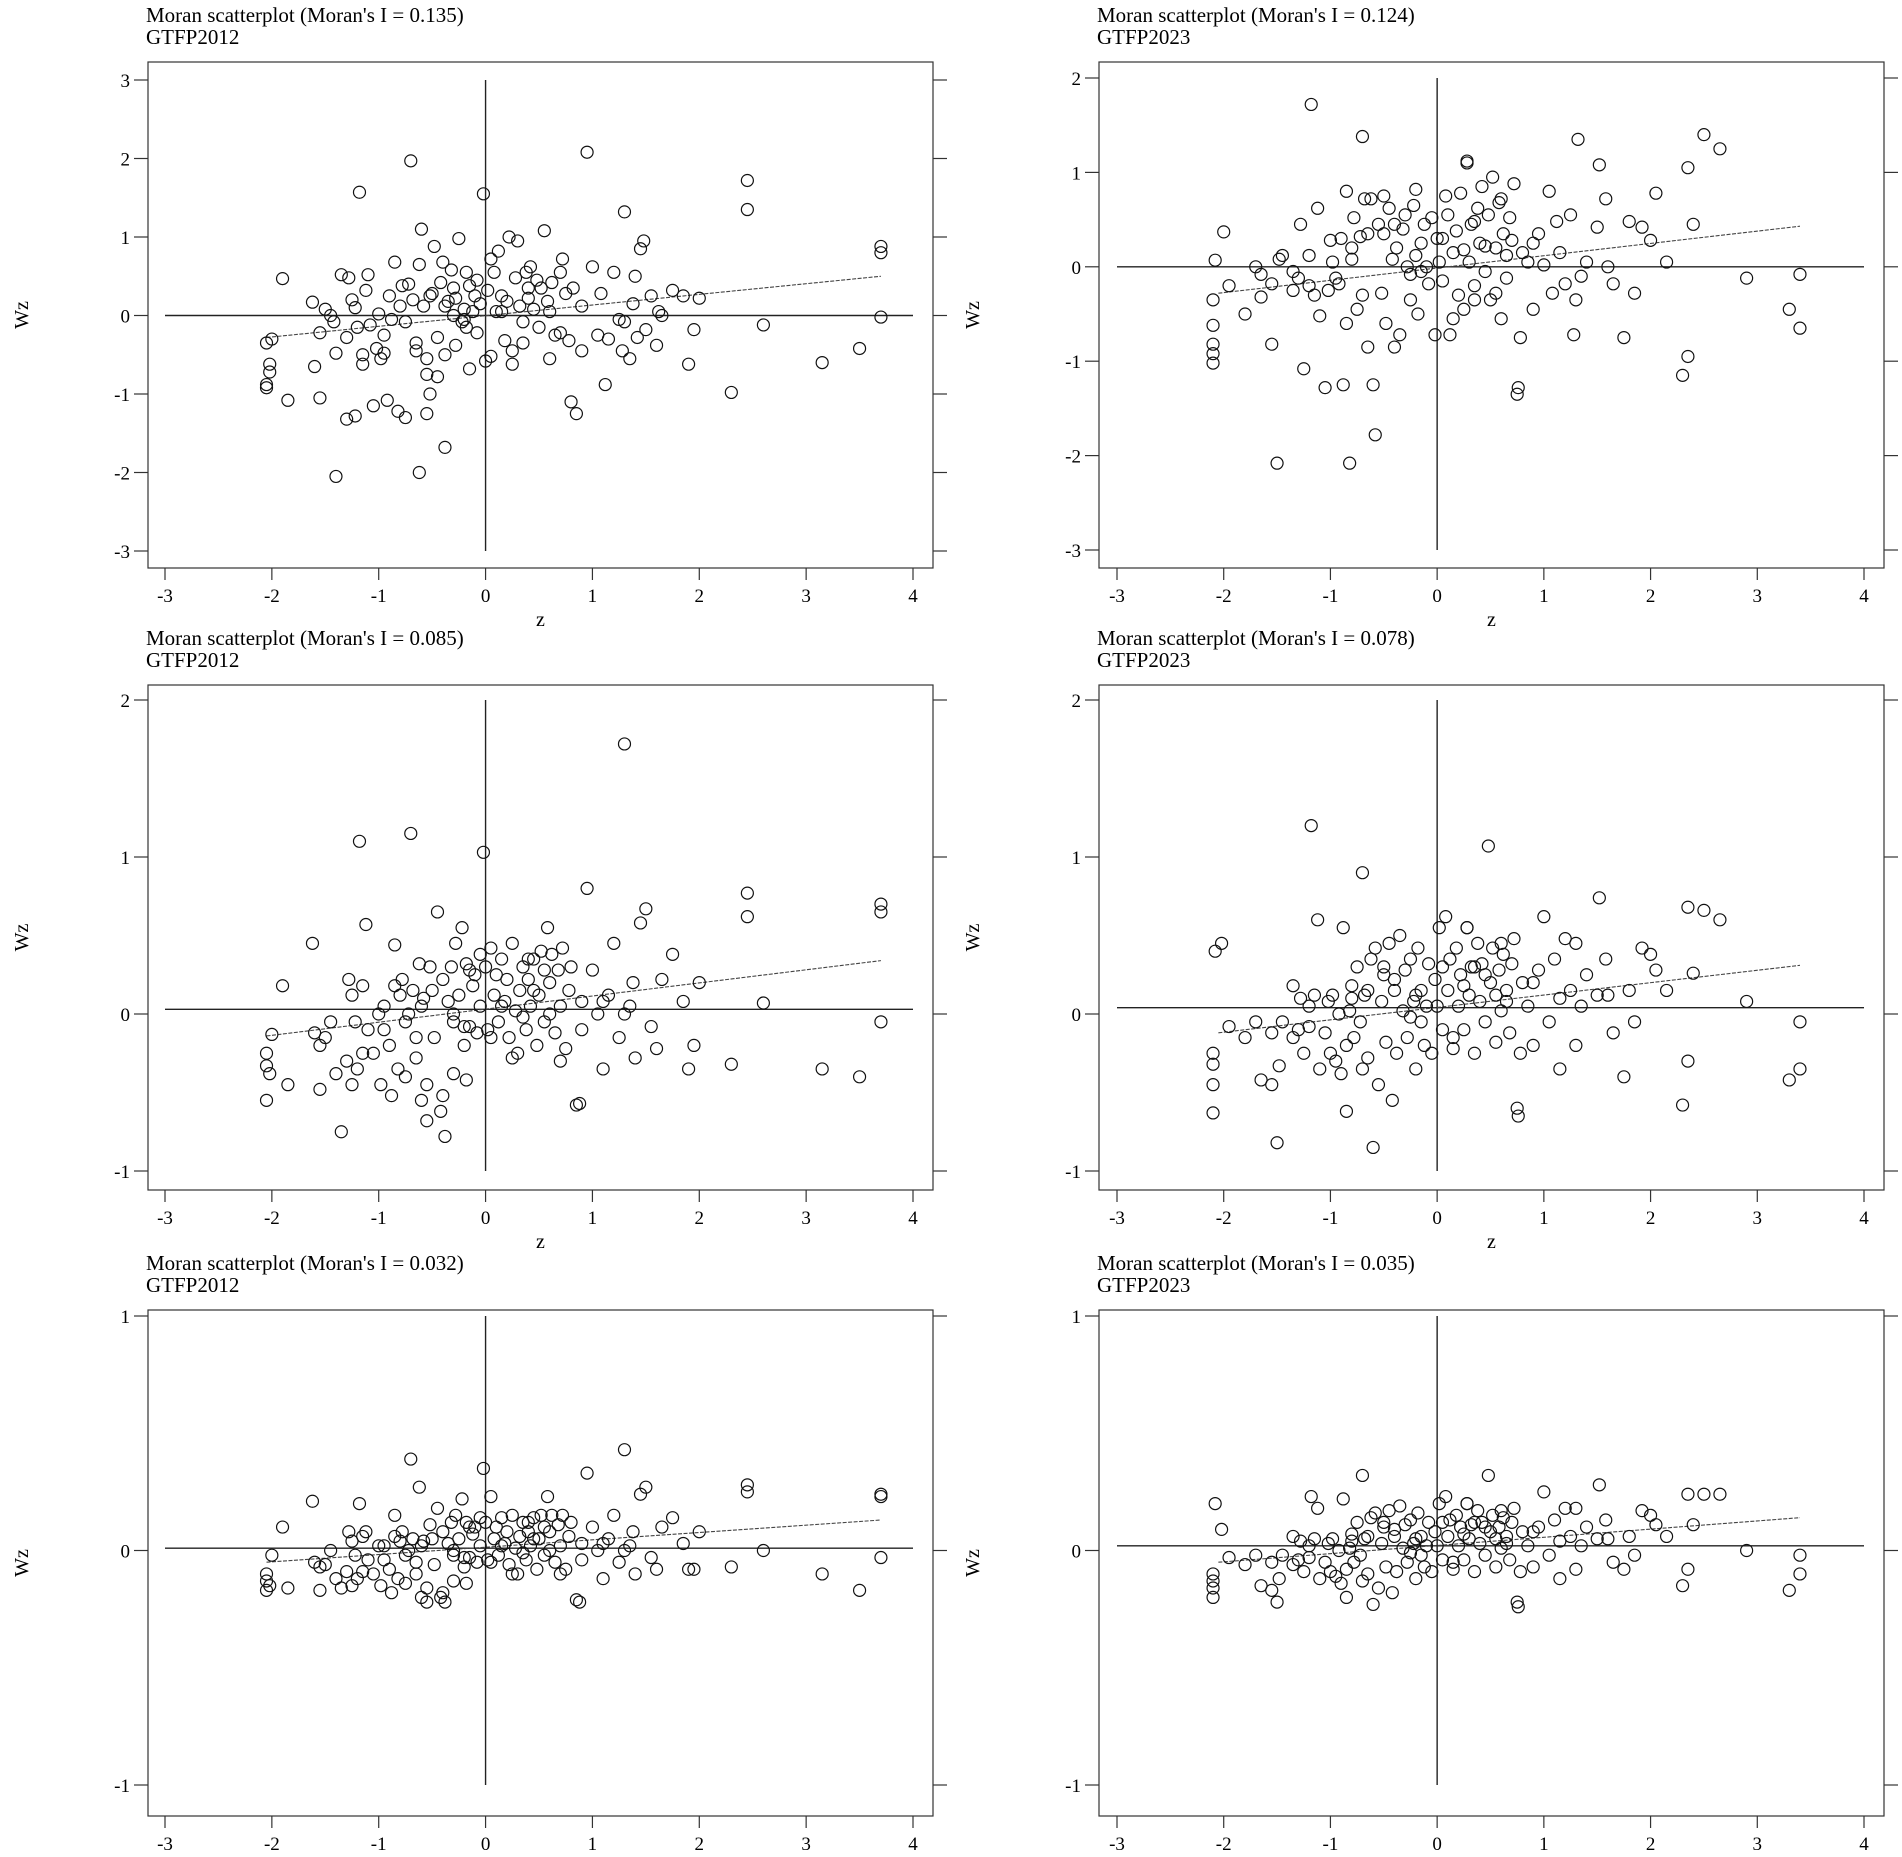  What do you see at coordinates (973, 1563) in the screenshot?
I see `y-axis-label: Wz` at bounding box center [973, 1563].